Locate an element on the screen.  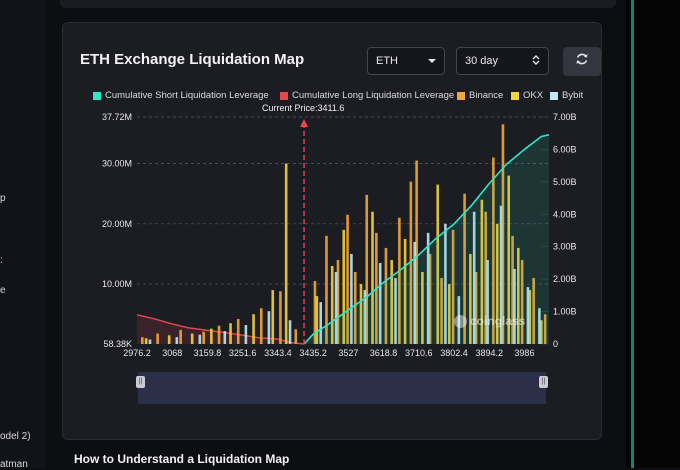
legend-item-bybit: Bybit is located at coordinates (566, 95).